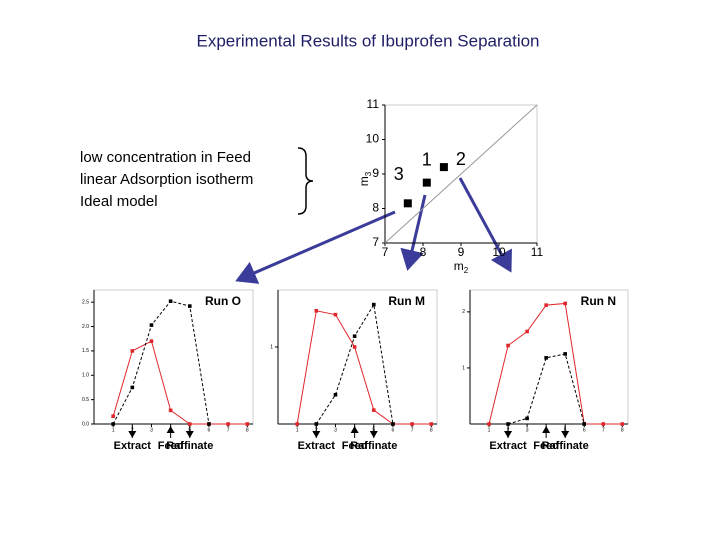 The image size is (720, 540). I want to click on y-tick-label: 1, so click(271, 347).